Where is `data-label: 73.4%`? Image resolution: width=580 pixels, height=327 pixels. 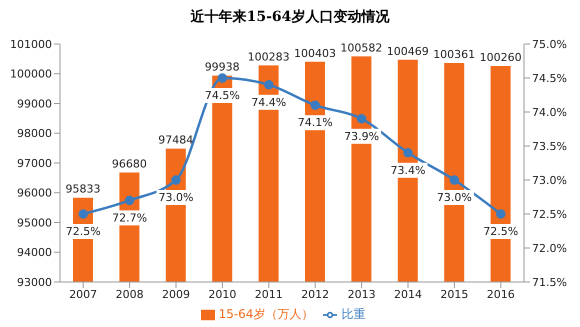
data-label: 73.4% is located at coordinates (408, 170).